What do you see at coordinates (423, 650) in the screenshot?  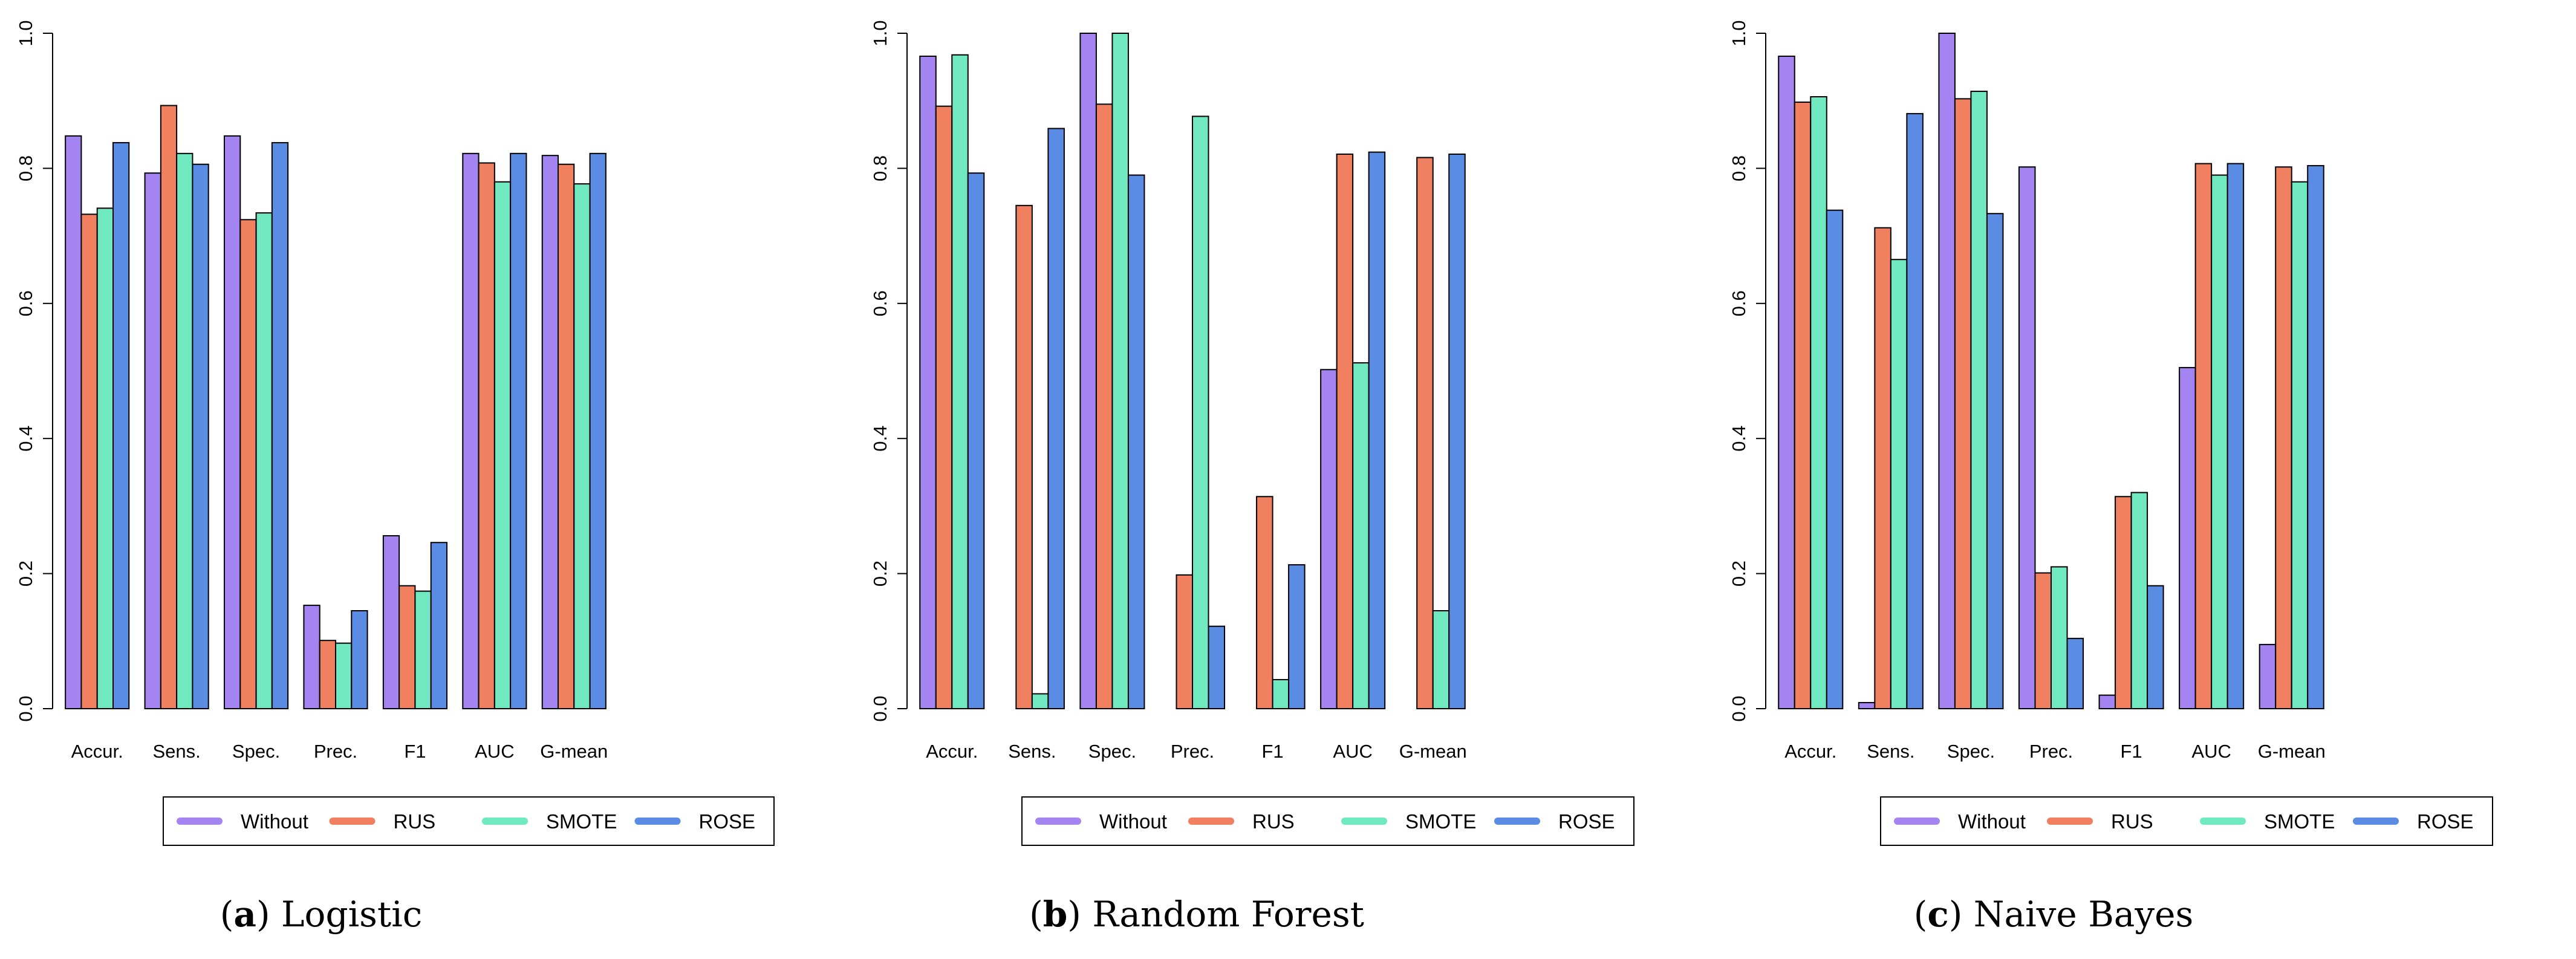 I see `bar-f1-smote` at bounding box center [423, 650].